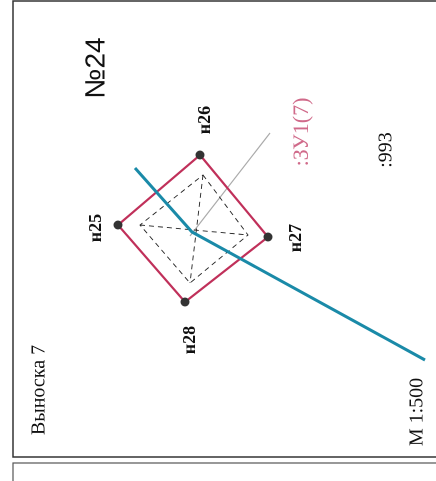  Describe the element at coordinates (386, 150) in the screenshot. I see `parcel-label: :993` at that location.